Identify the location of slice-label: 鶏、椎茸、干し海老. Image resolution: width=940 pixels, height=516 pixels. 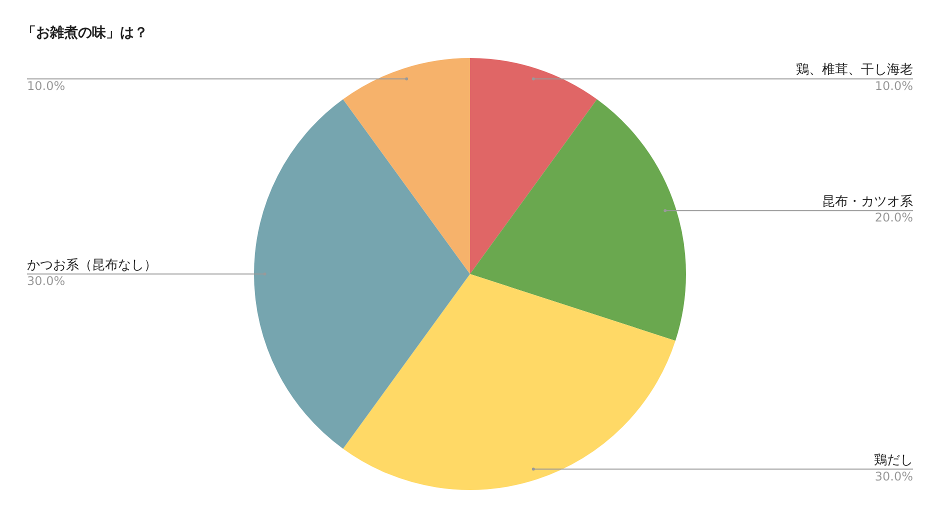
(854, 70).